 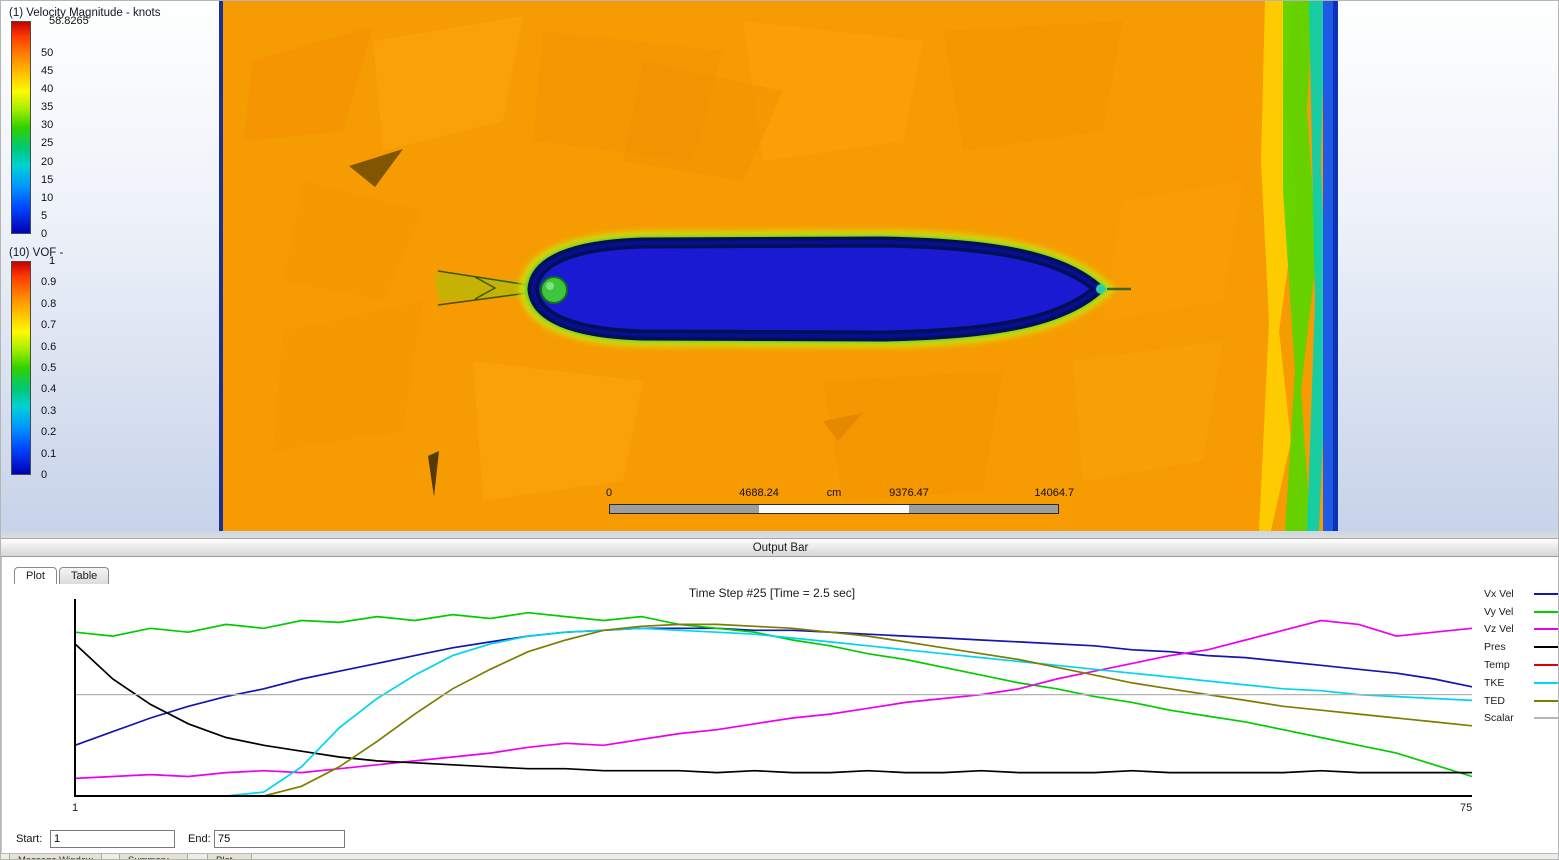 I want to click on legend-tick: 0.6, so click(x=49, y=346).